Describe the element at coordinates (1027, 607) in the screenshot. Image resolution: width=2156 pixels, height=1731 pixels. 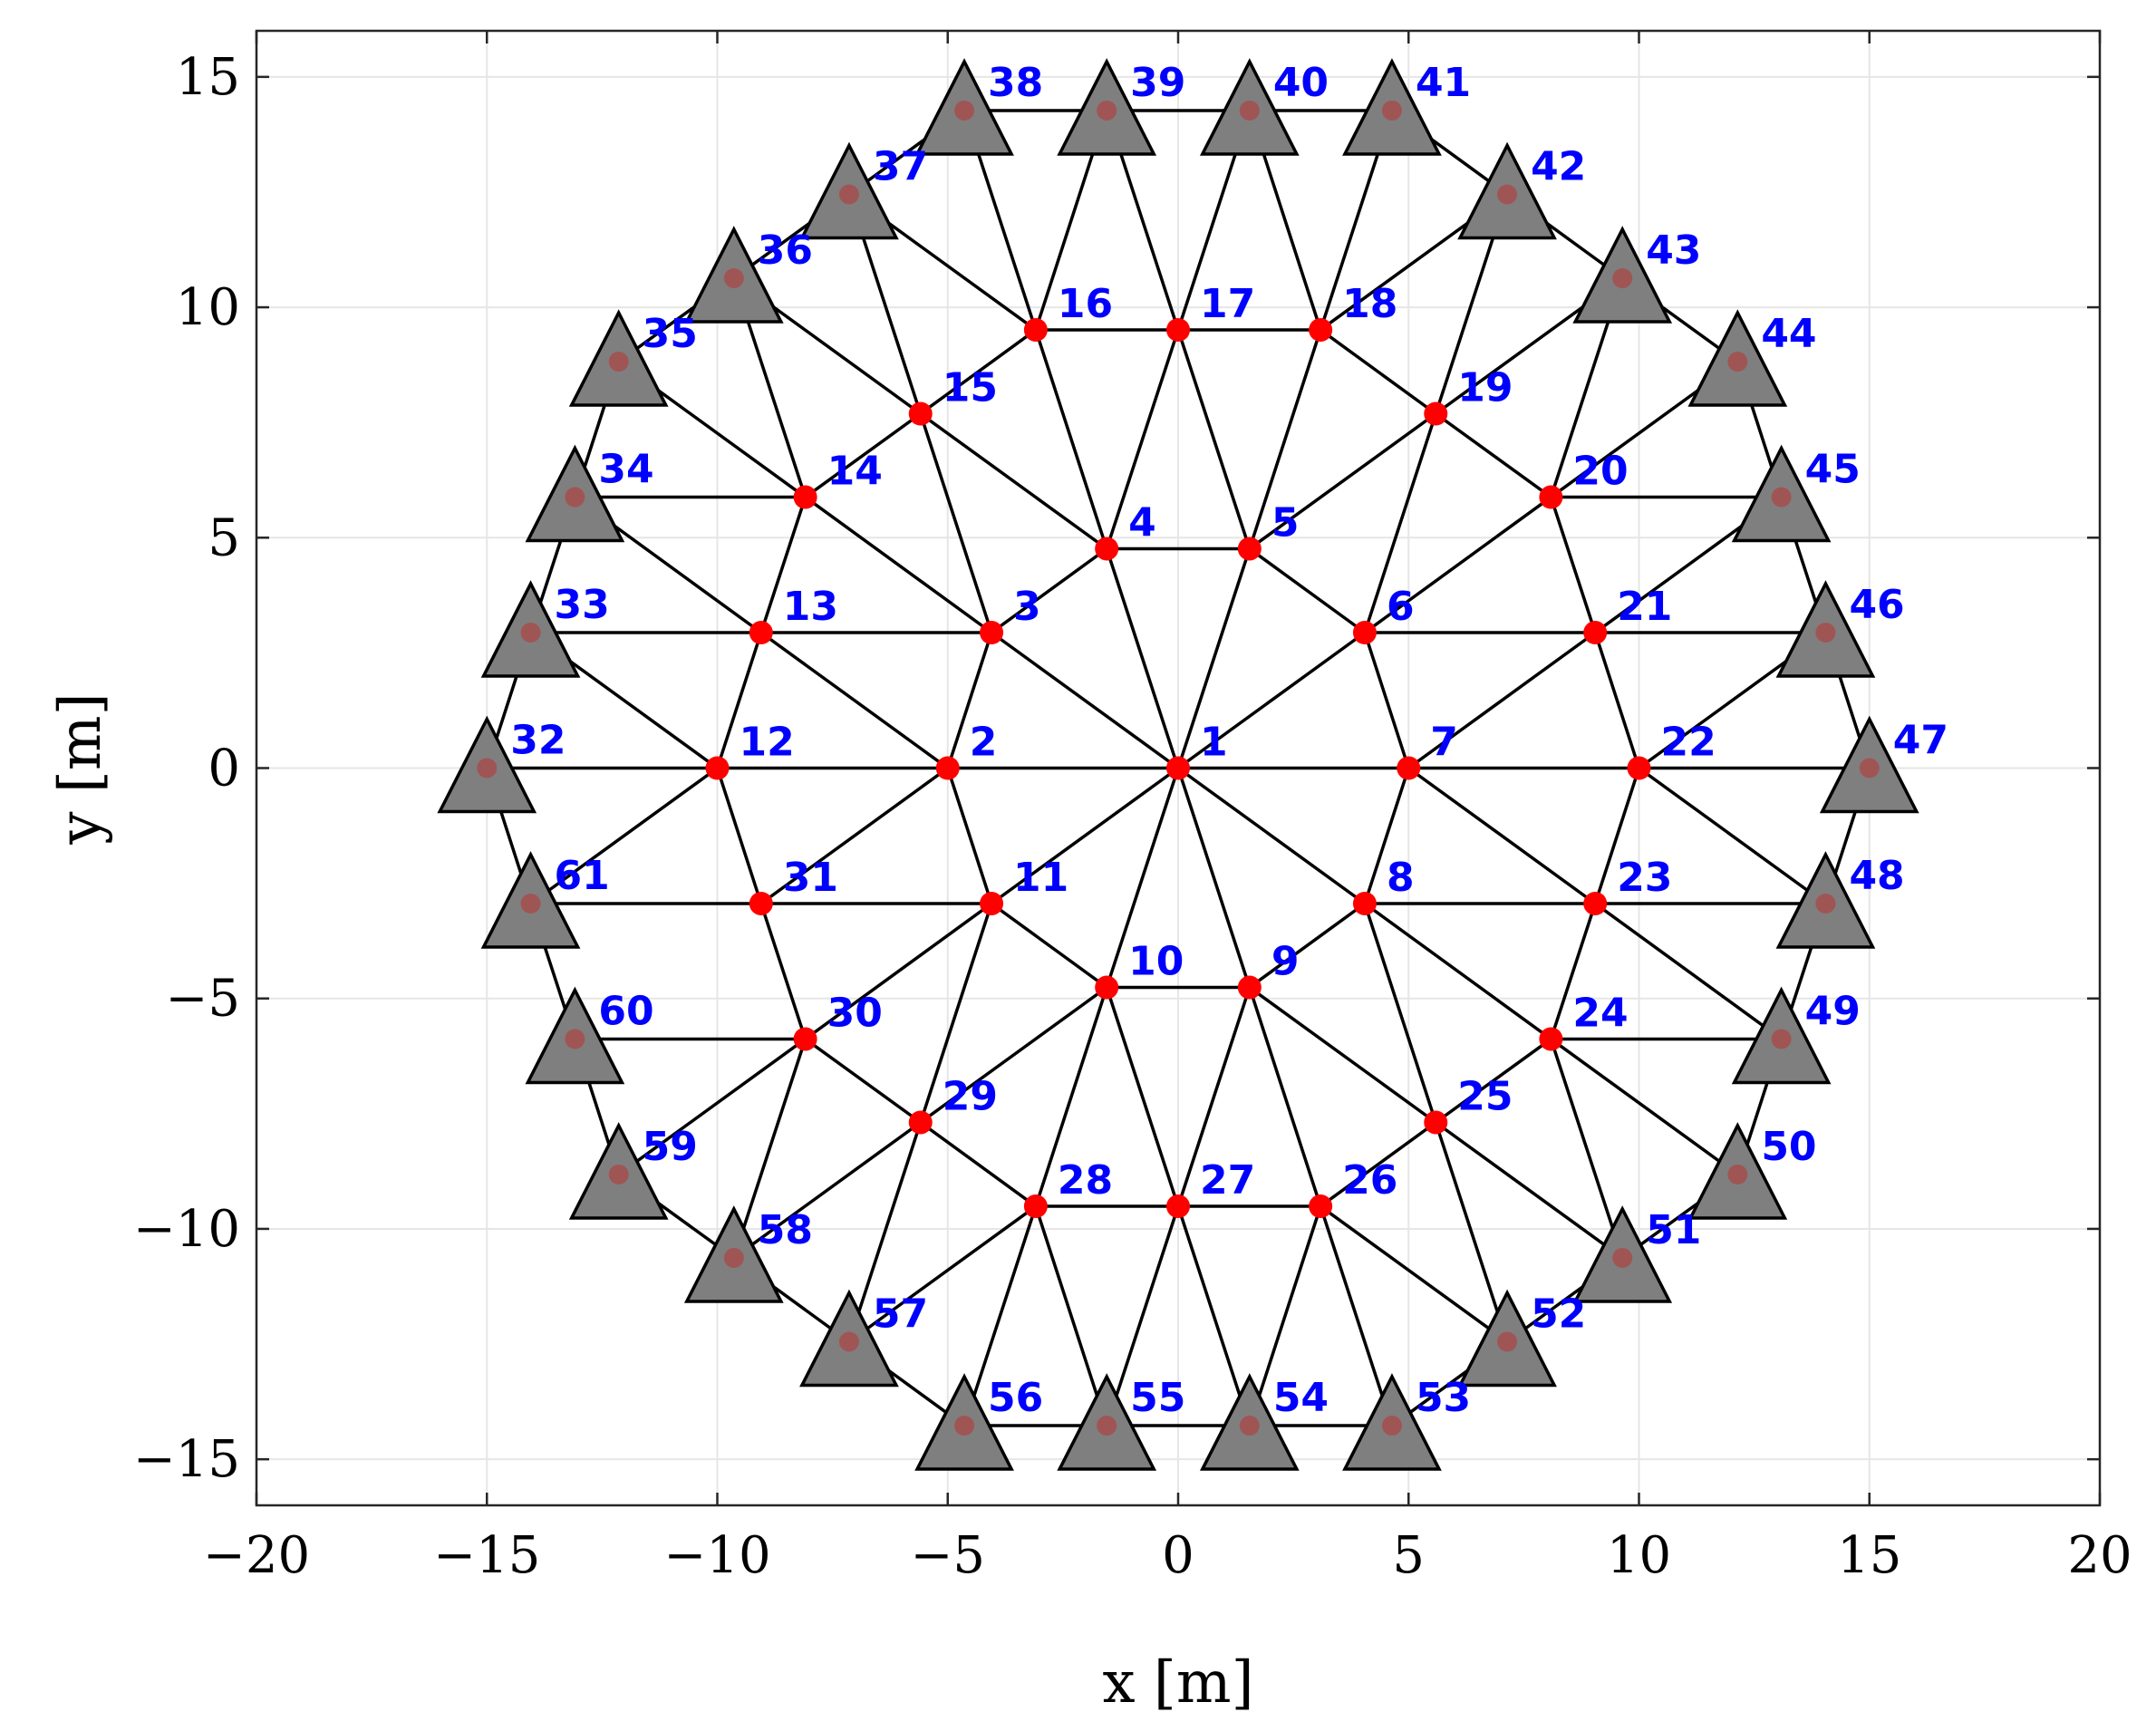
I see `node-label: 3` at that location.